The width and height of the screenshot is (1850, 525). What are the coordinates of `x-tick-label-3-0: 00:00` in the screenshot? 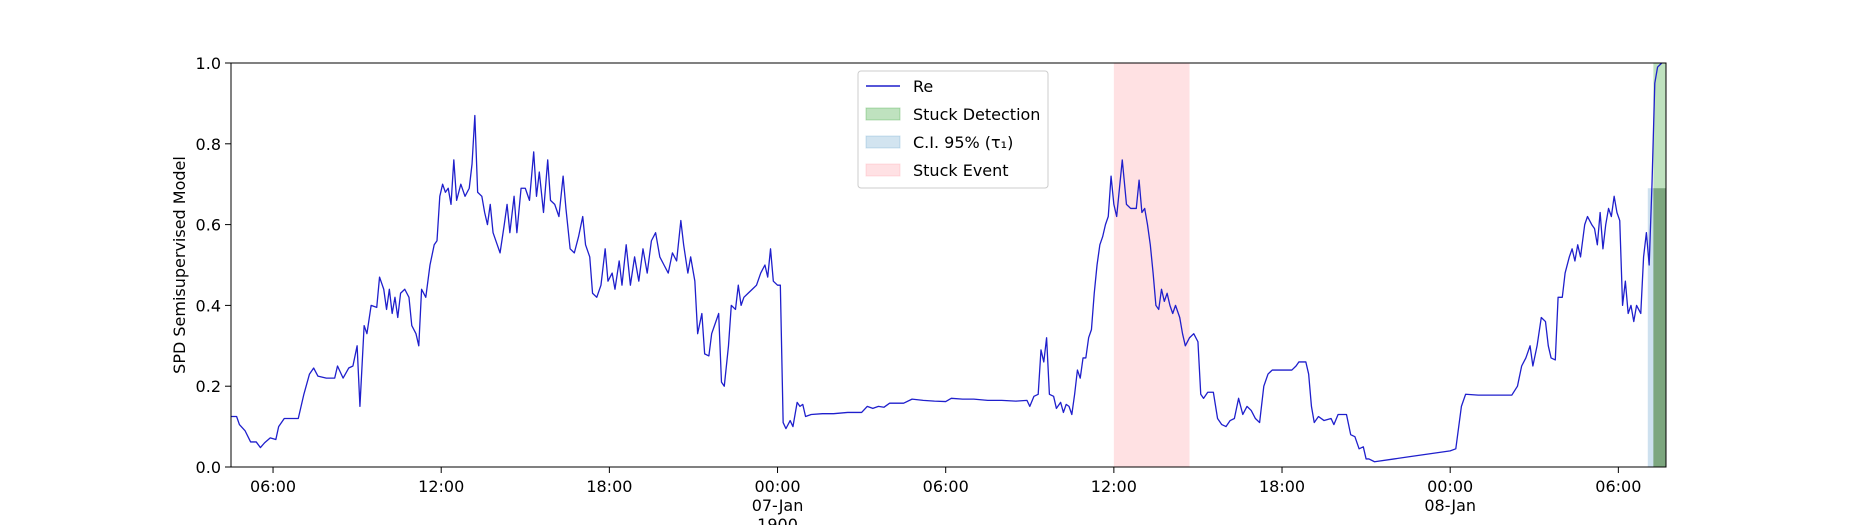 It's located at (777, 486).